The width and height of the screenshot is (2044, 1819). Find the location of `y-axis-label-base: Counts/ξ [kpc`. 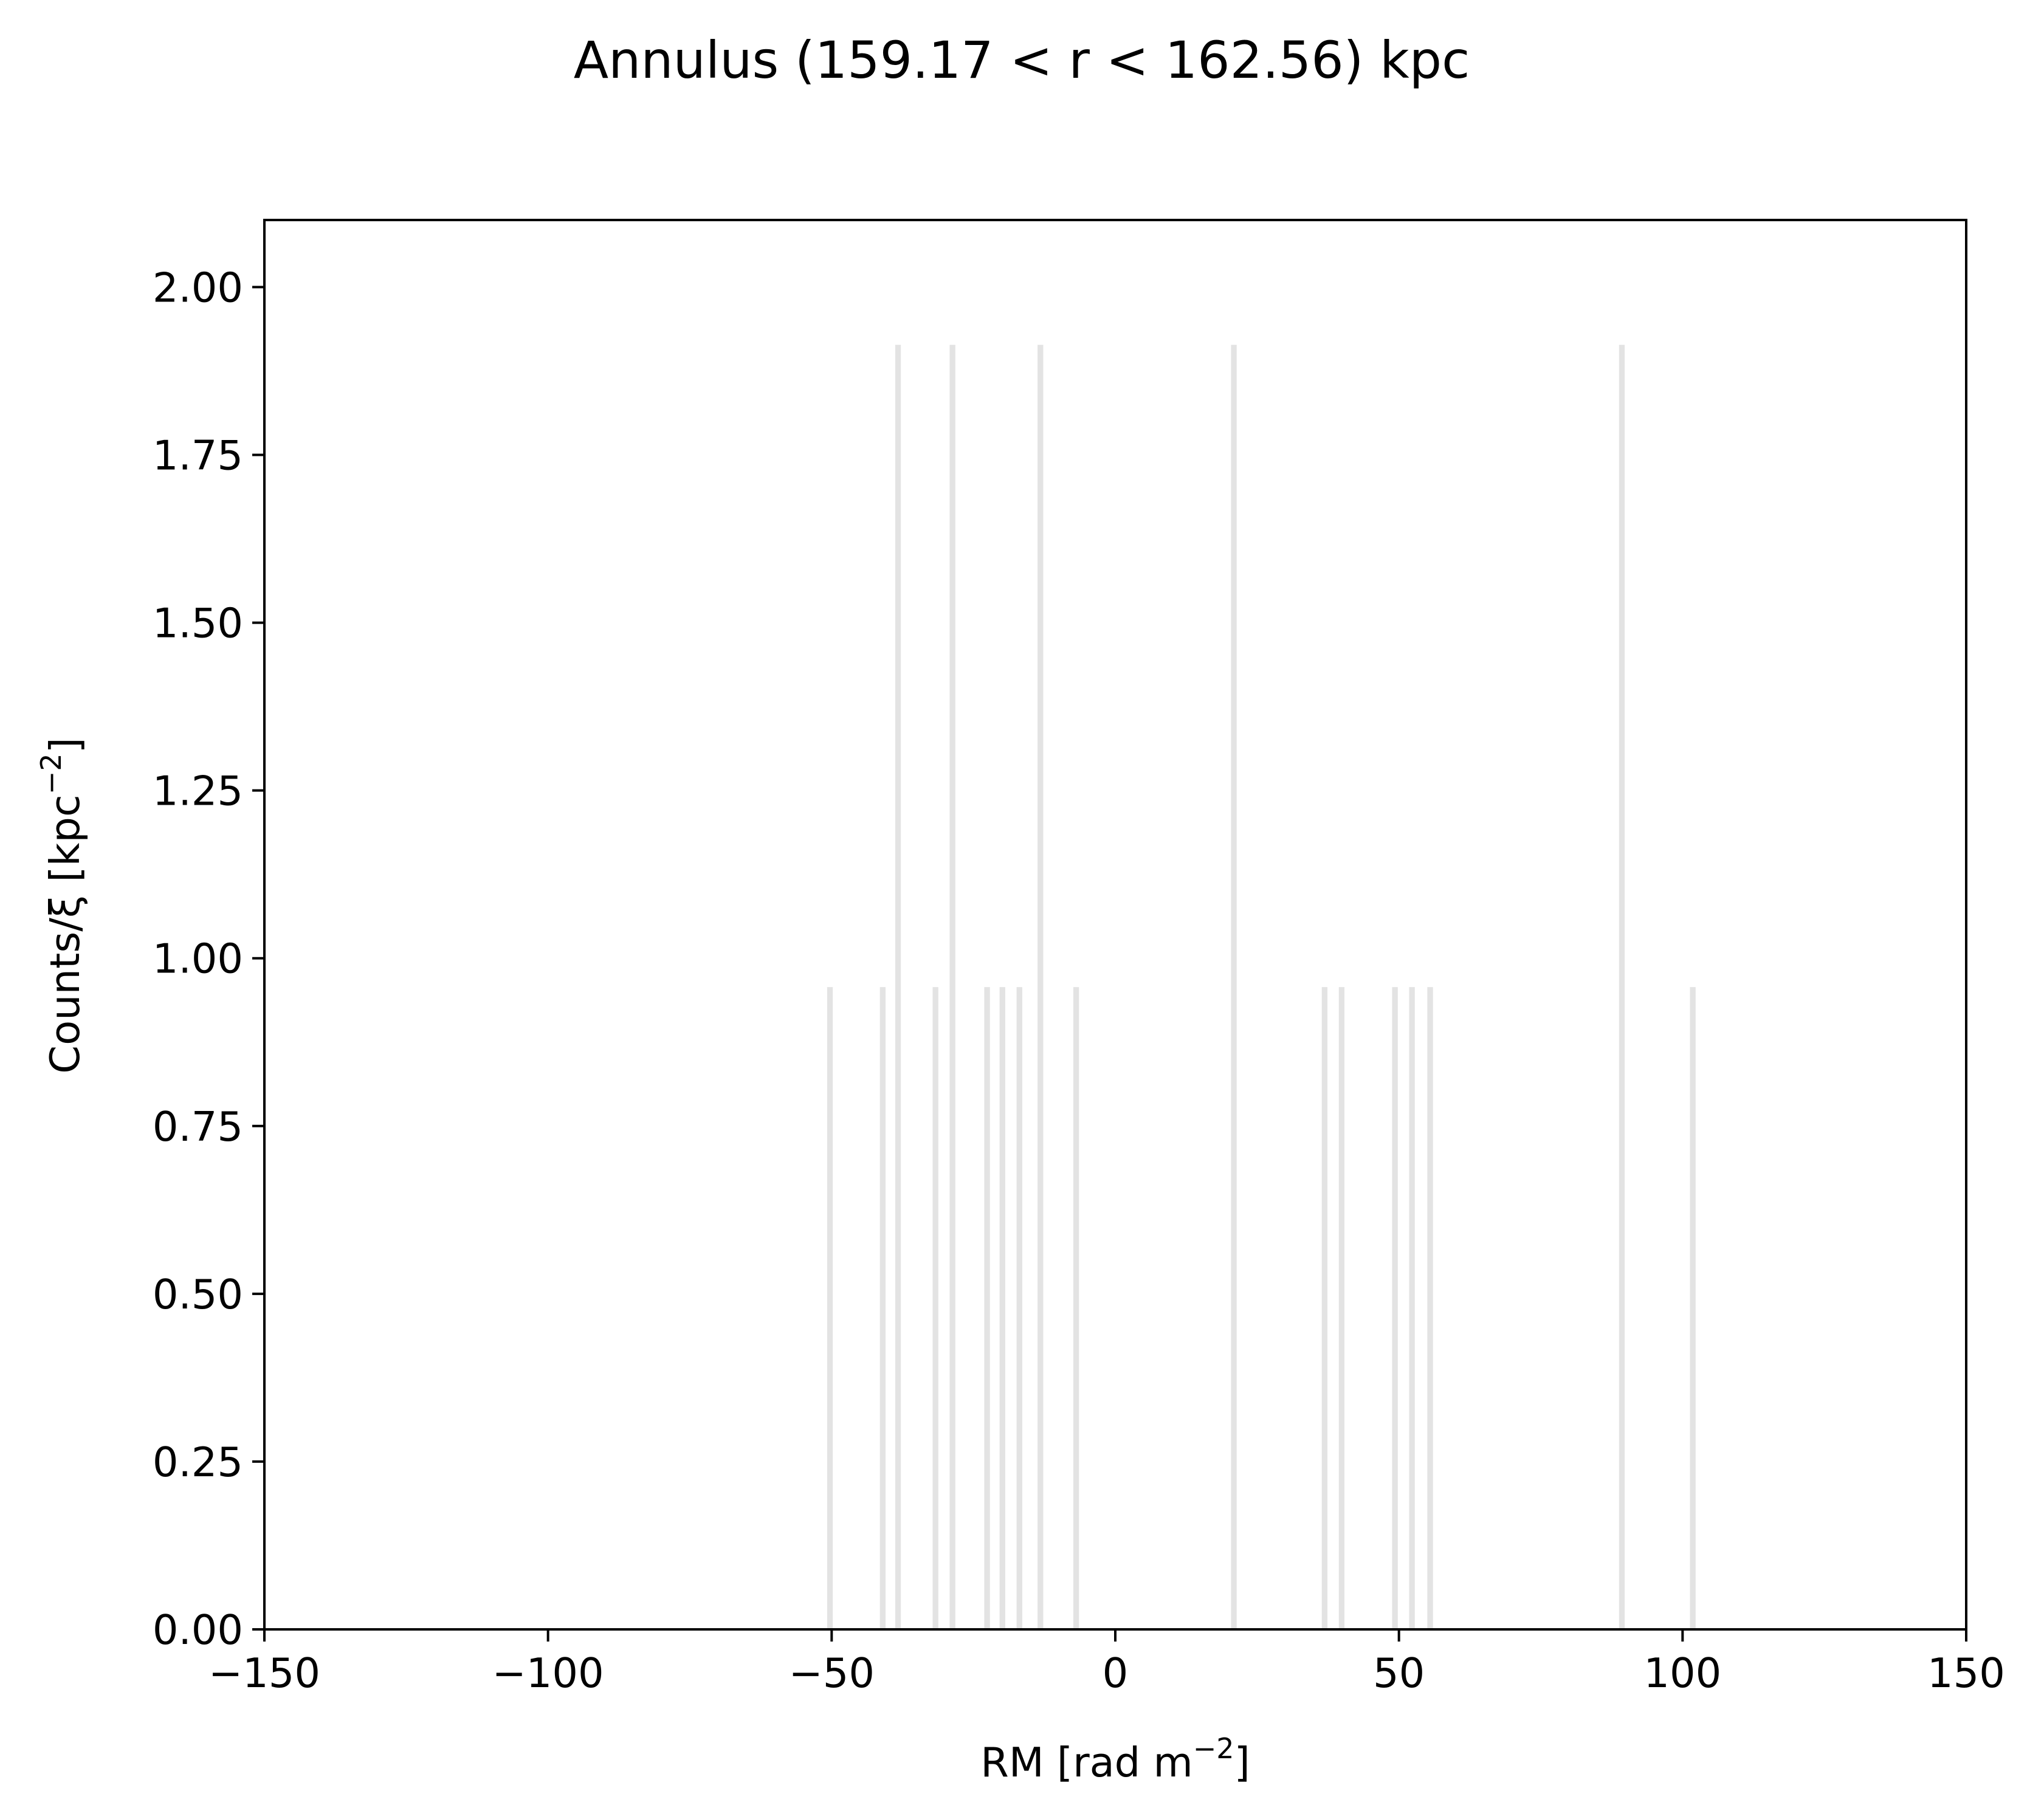

y-axis-label-base: Counts/ξ [kpc is located at coordinates (65, 933).